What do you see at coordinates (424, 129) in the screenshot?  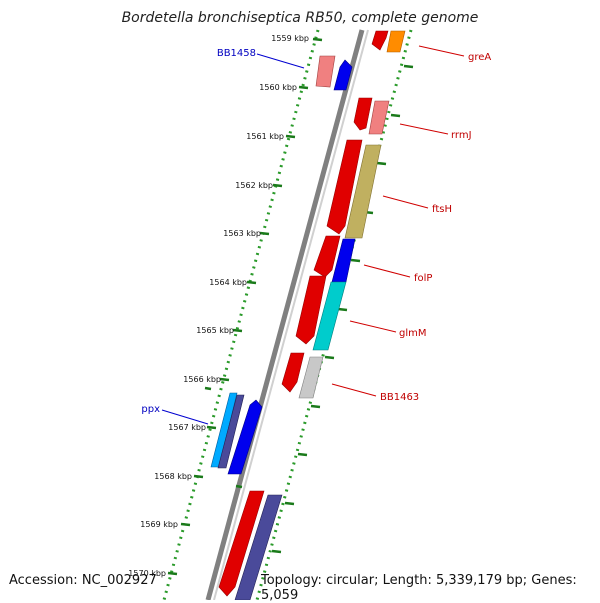 I see `leader-line-rrmj` at bounding box center [424, 129].